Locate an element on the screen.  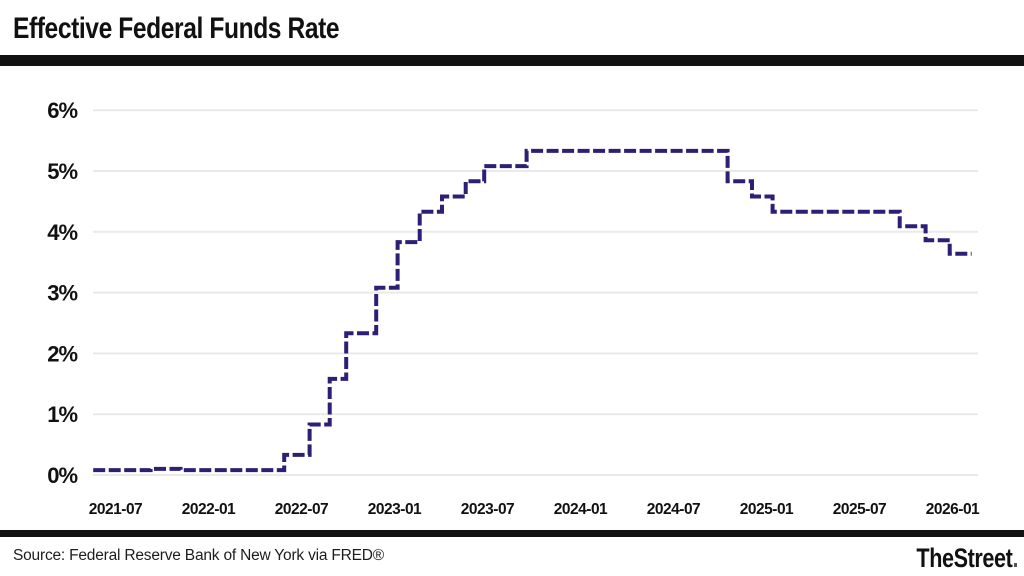
x-tick-label: 2026-01 is located at coordinates (953, 509).